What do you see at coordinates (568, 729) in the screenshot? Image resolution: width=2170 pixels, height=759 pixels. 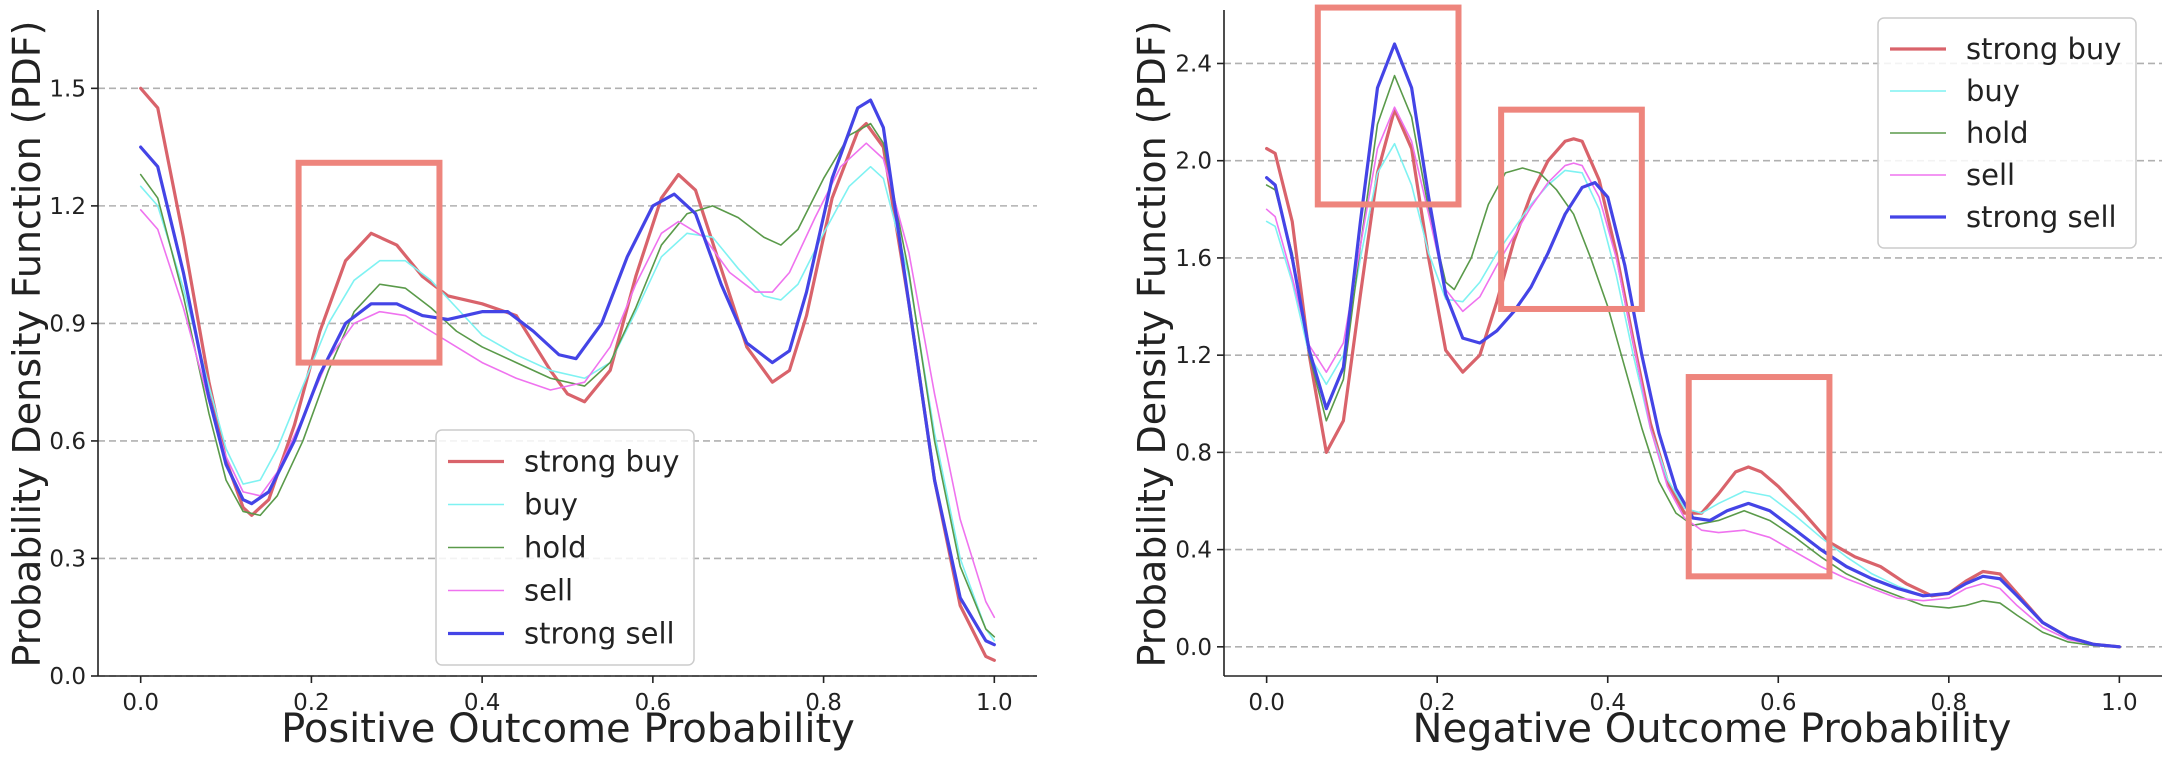 I see `left-x-axis-label: Positive Outcome Probability` at bounding box center [568, 729].